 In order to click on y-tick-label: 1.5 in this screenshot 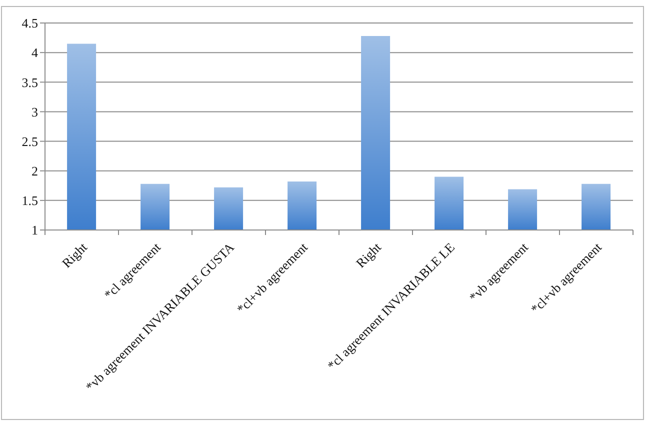, I will do `click(30, 200)`.